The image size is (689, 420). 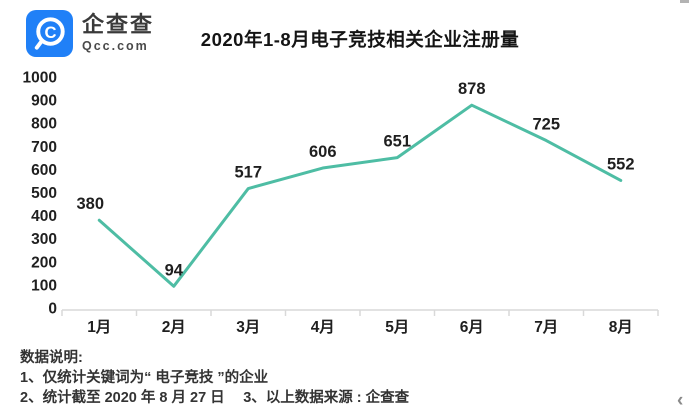 I want to click on x-axis-month-label: 5月, so click(x=397, y=327).